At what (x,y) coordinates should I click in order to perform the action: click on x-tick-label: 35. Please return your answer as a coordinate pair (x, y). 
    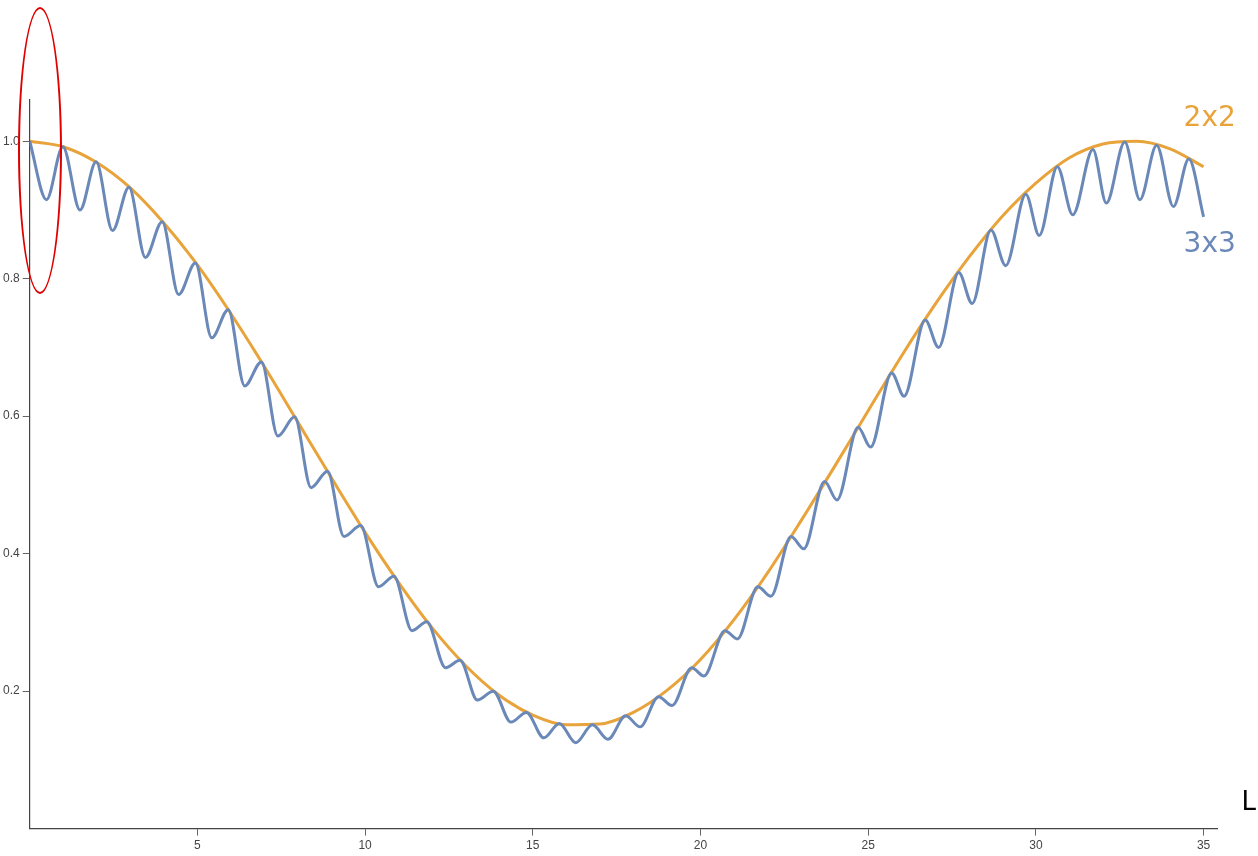
    Looking at the image, I should click on (1203, 845).